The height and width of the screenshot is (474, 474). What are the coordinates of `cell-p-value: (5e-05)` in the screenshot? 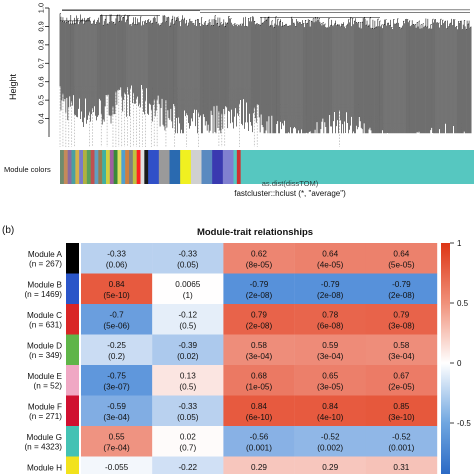 It's located at (401, 264).